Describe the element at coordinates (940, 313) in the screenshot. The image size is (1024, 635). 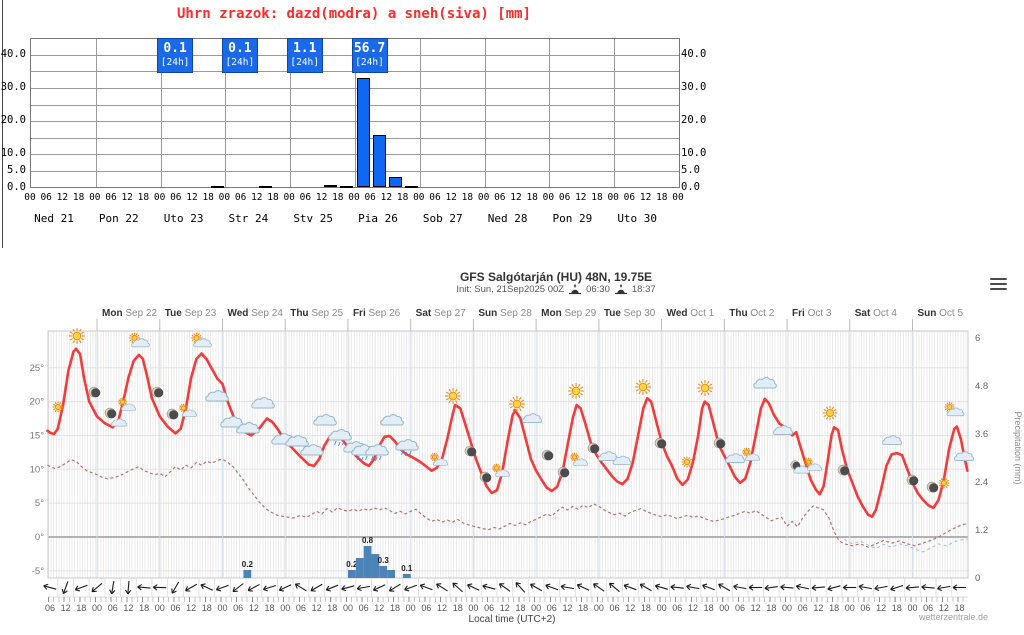
I see `x-day-label: Sun Oct 5` at that location.